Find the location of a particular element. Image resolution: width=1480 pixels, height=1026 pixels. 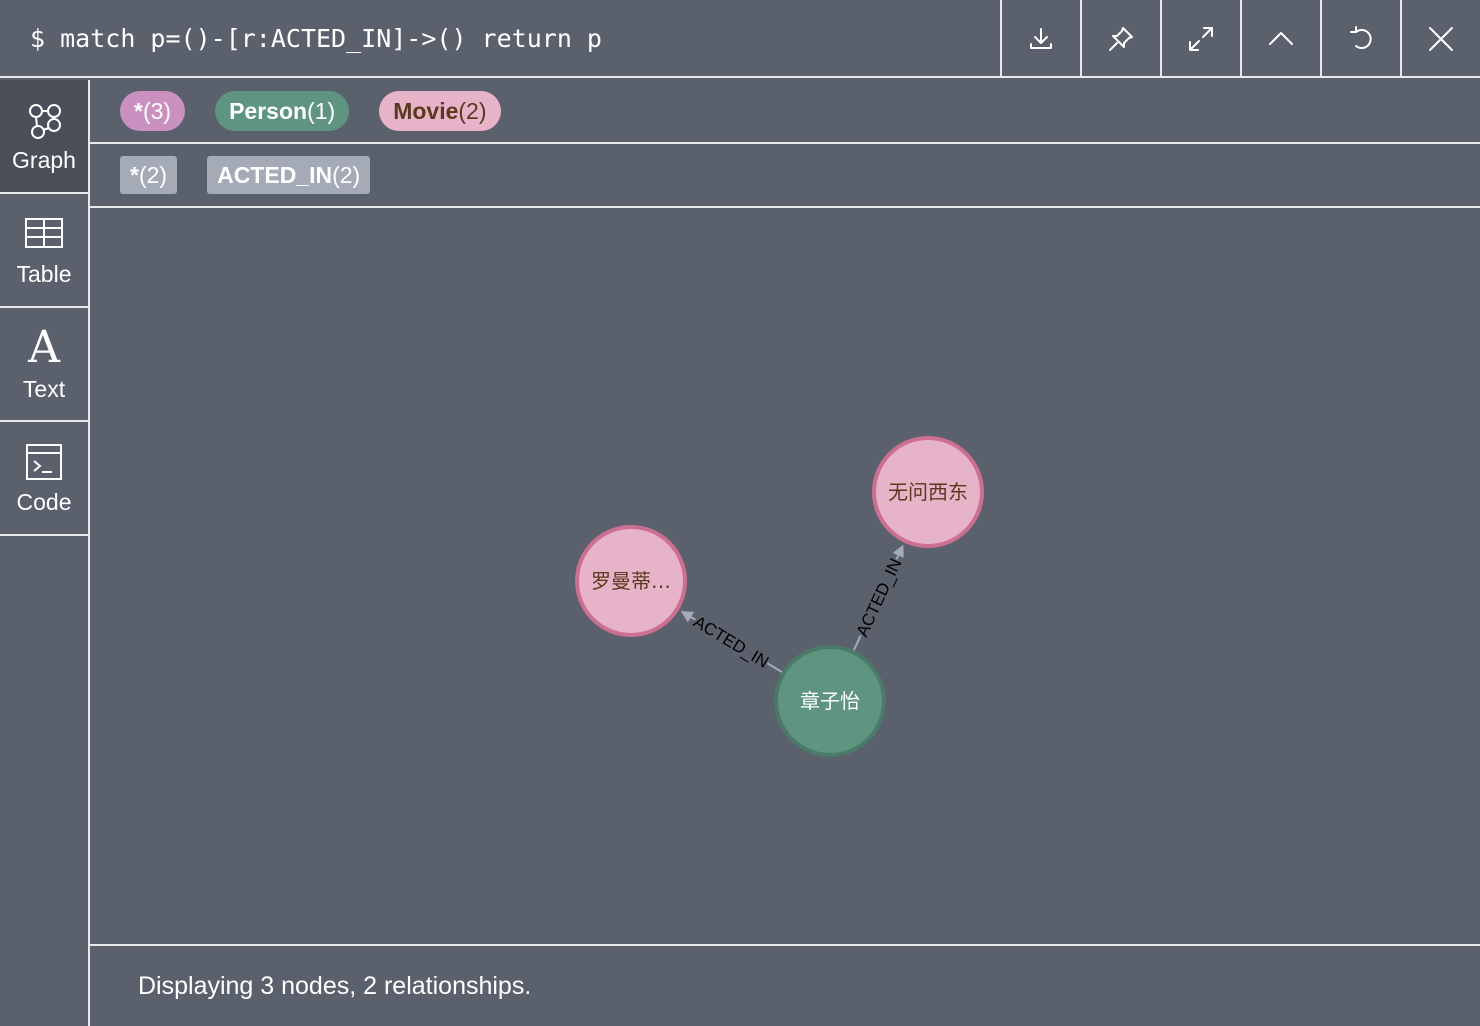

code-icon is located at coordinates (44, 461).